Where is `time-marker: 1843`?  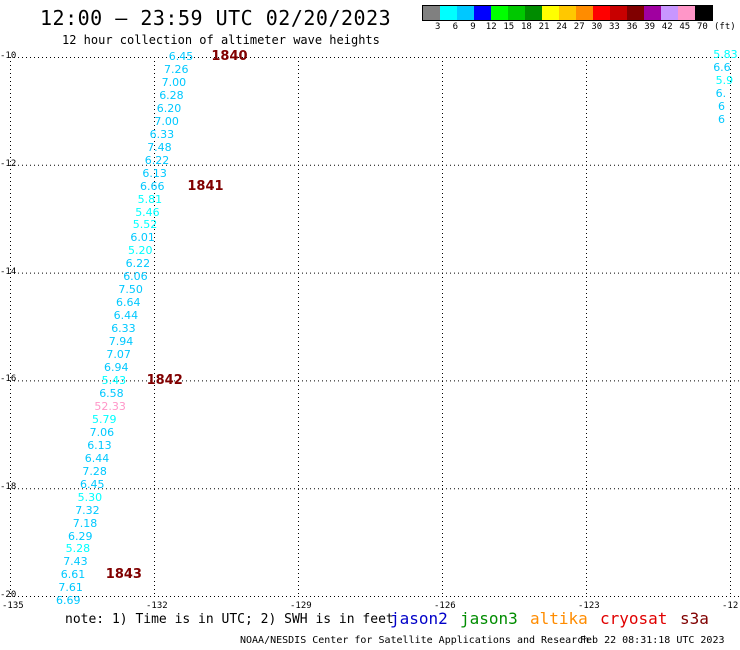 time-marker: 1843 is located at coordinates (123, 575).